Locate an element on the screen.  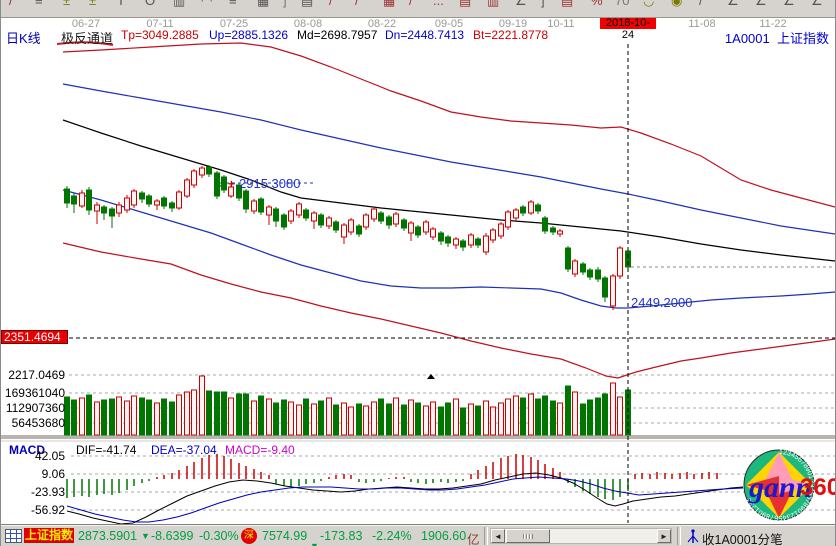
gann-grid-icon: ▦ is located at coordinates (263, 4).